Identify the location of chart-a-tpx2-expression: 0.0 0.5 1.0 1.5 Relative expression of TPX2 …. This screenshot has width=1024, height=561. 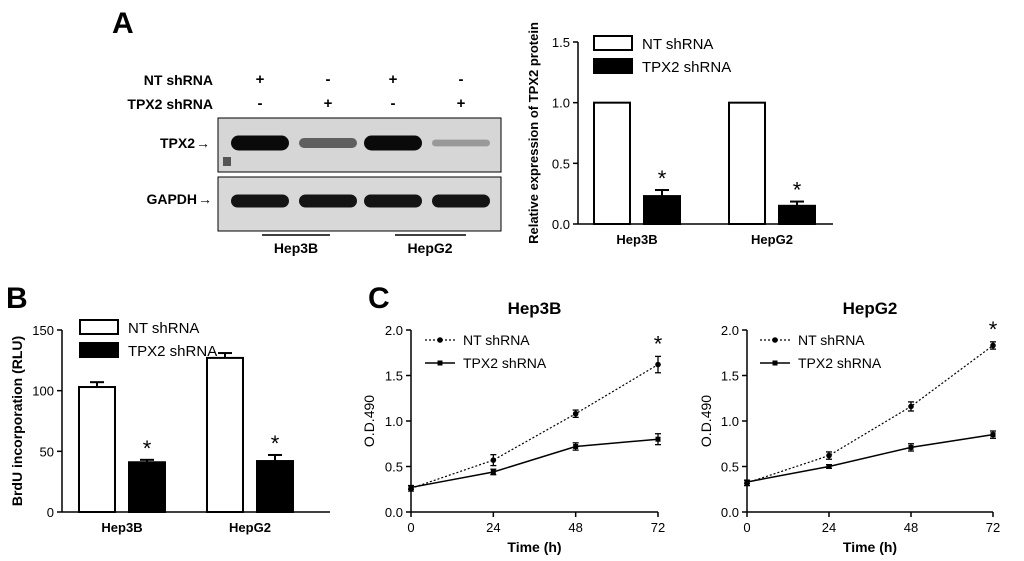
(679, 134).